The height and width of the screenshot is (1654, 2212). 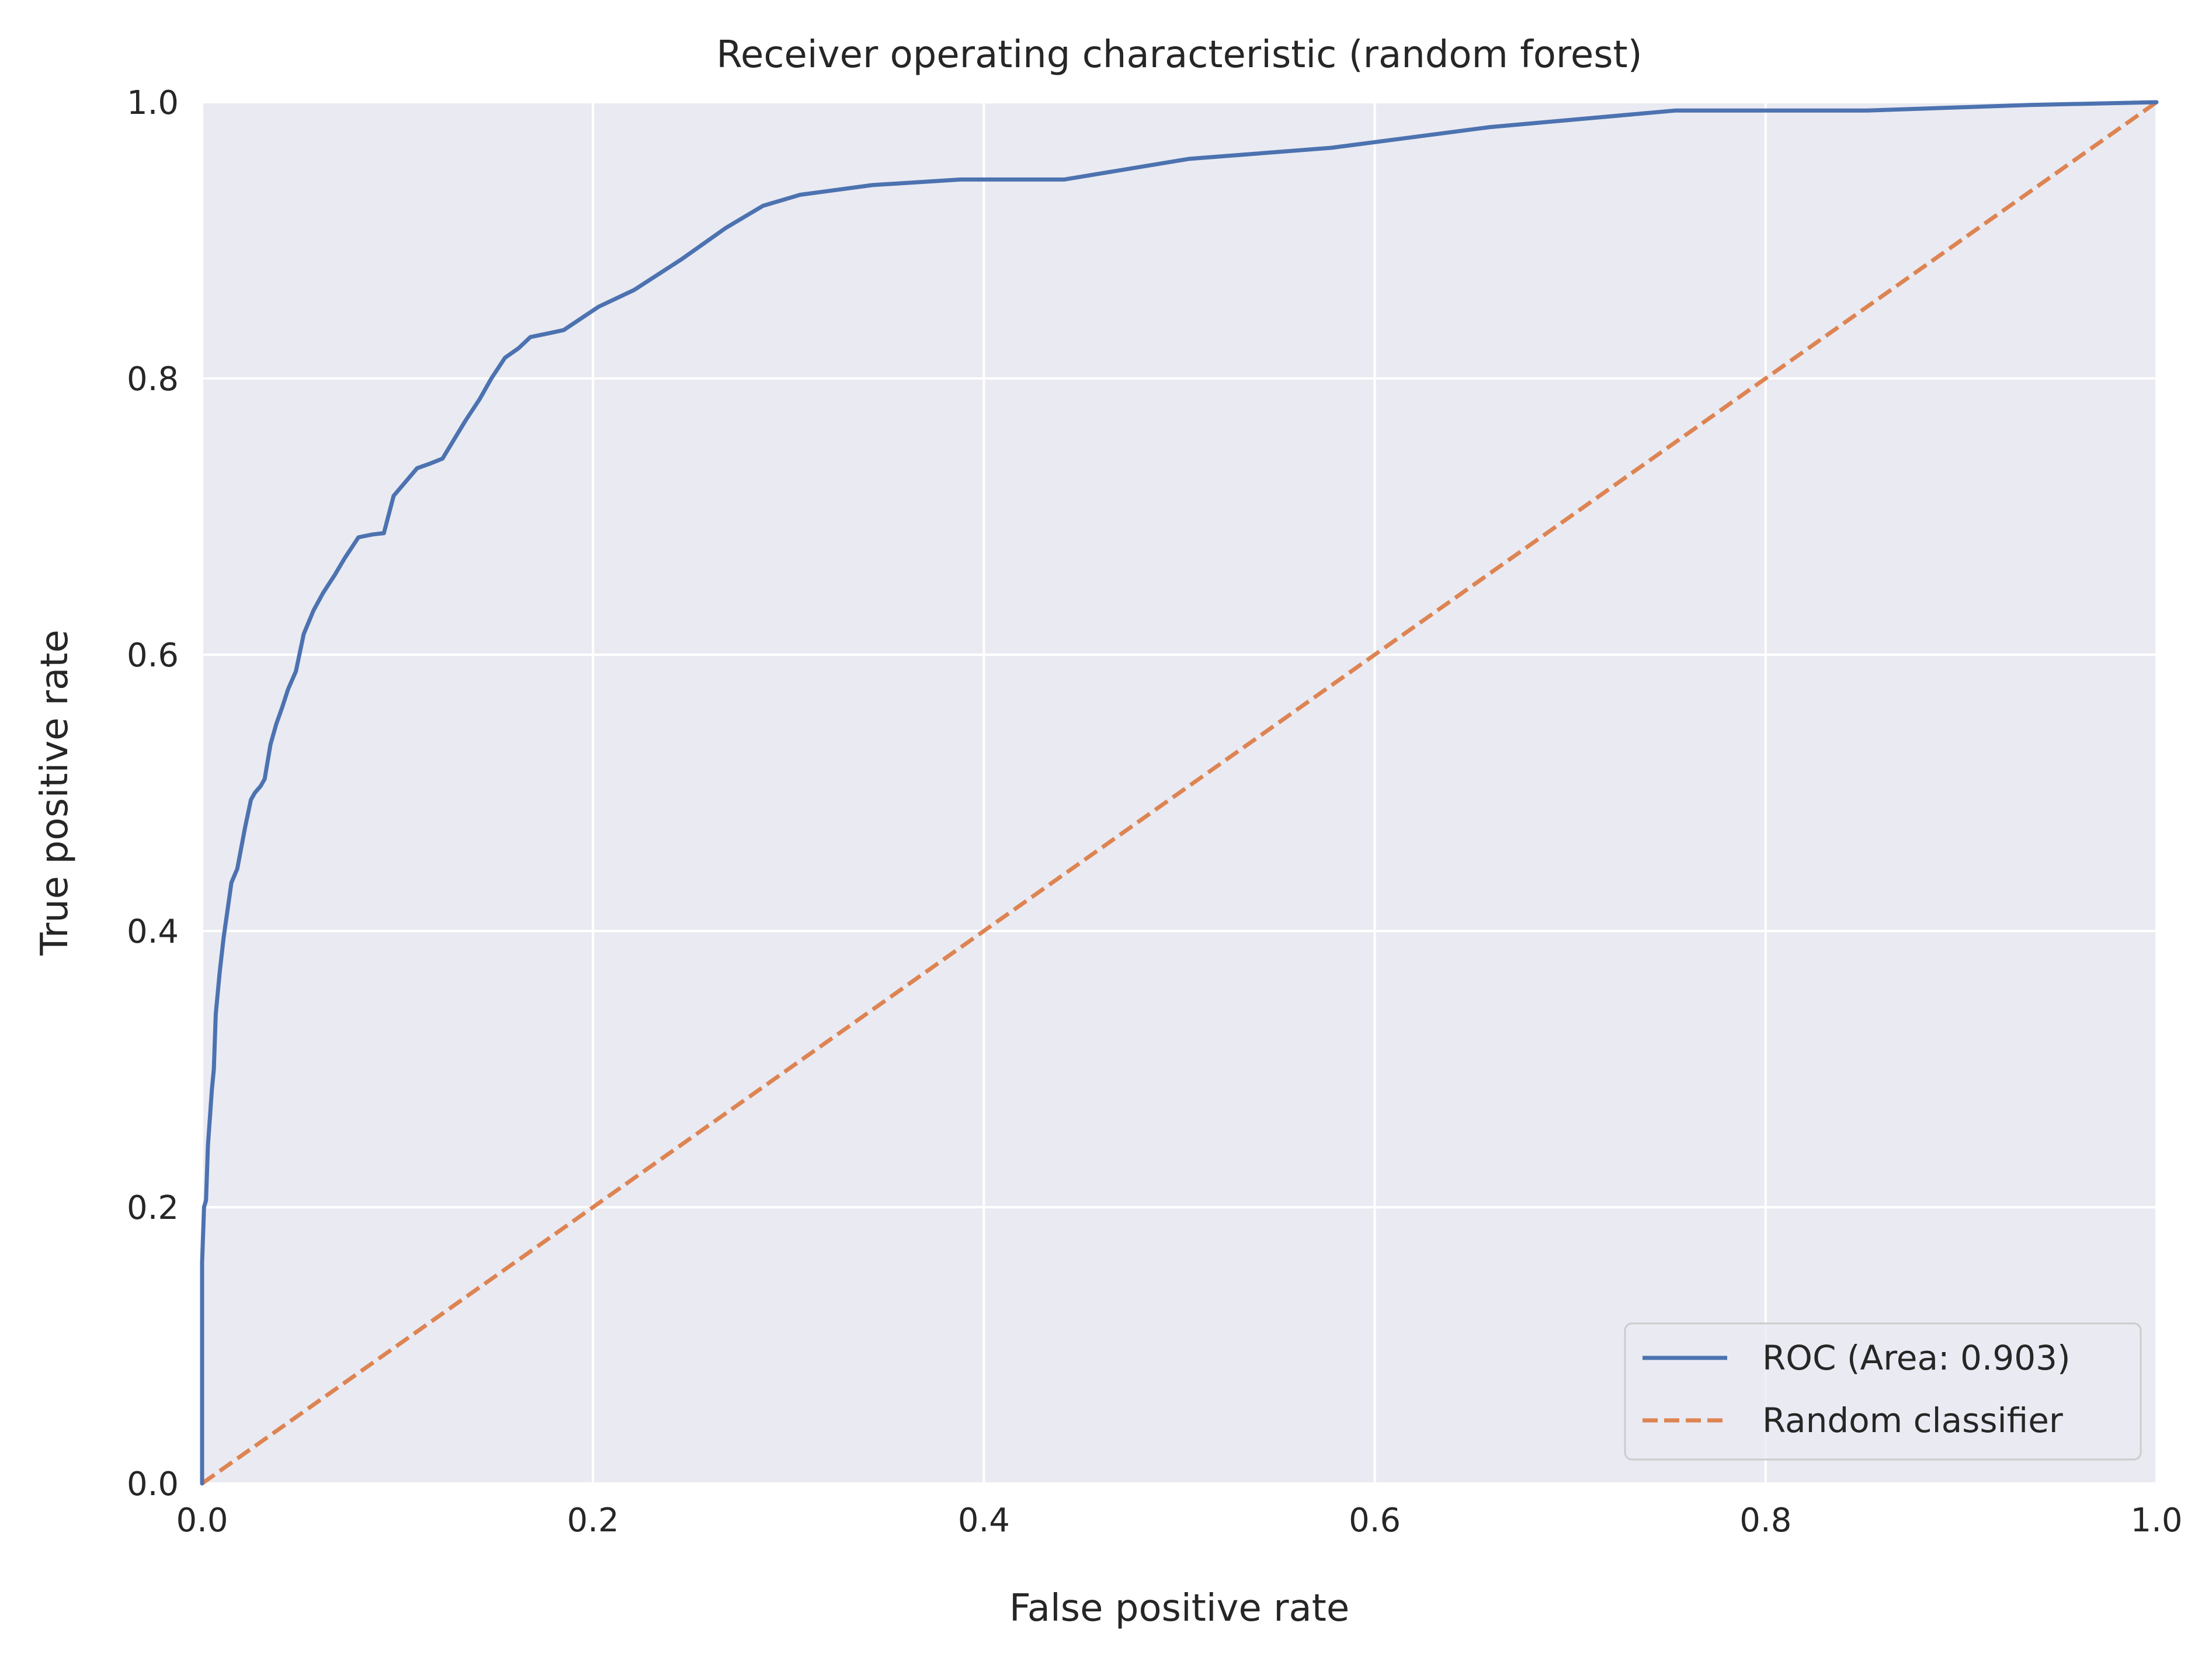 What do you see at coordinates (1765, 1521) in the screenshot?
I see `x-tick-label: 0.8` at bounding box center [1765, 1521].